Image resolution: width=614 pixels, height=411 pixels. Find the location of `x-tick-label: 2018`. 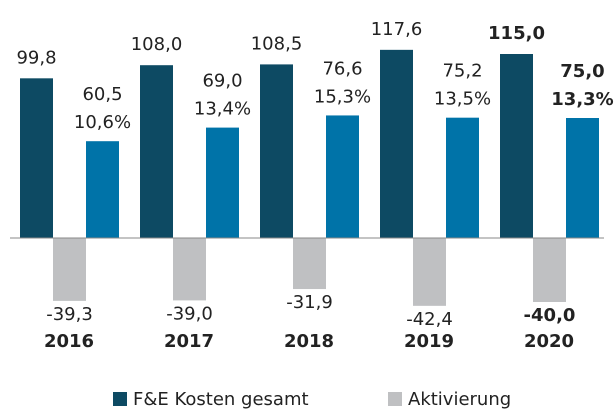

x-tick-label: 2018 is located at coordinates (309, 341).